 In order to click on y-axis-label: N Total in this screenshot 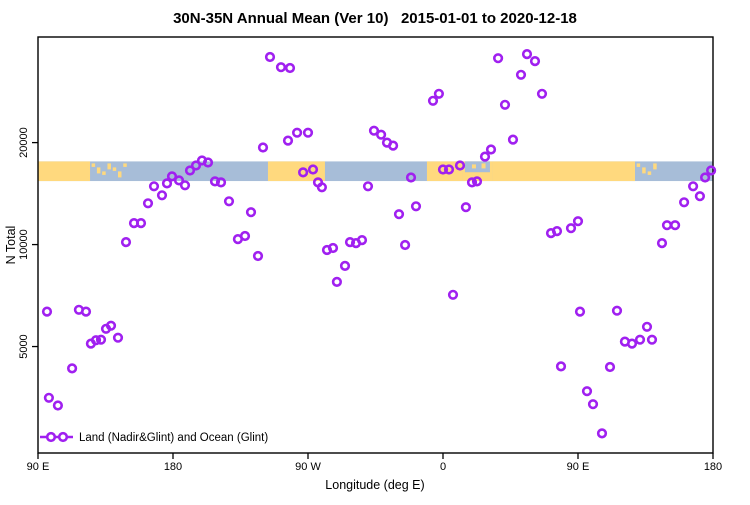, I will do `click(11, 245)`.